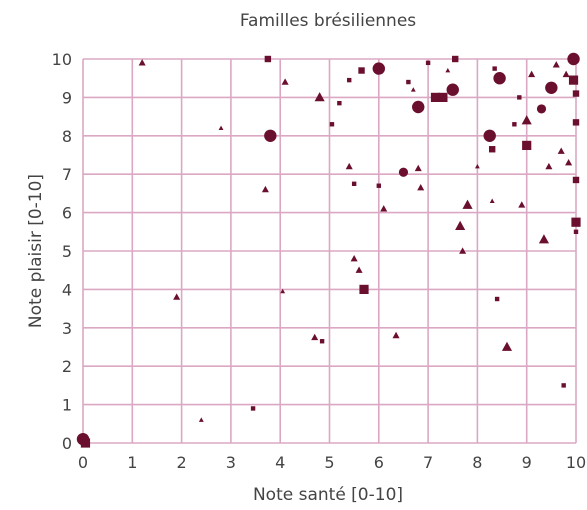 This screenshot has height=510, width=587. Describe the element at coordinates (62, 59) in the screenshot. I see `y-tick-label: 10` at that location.